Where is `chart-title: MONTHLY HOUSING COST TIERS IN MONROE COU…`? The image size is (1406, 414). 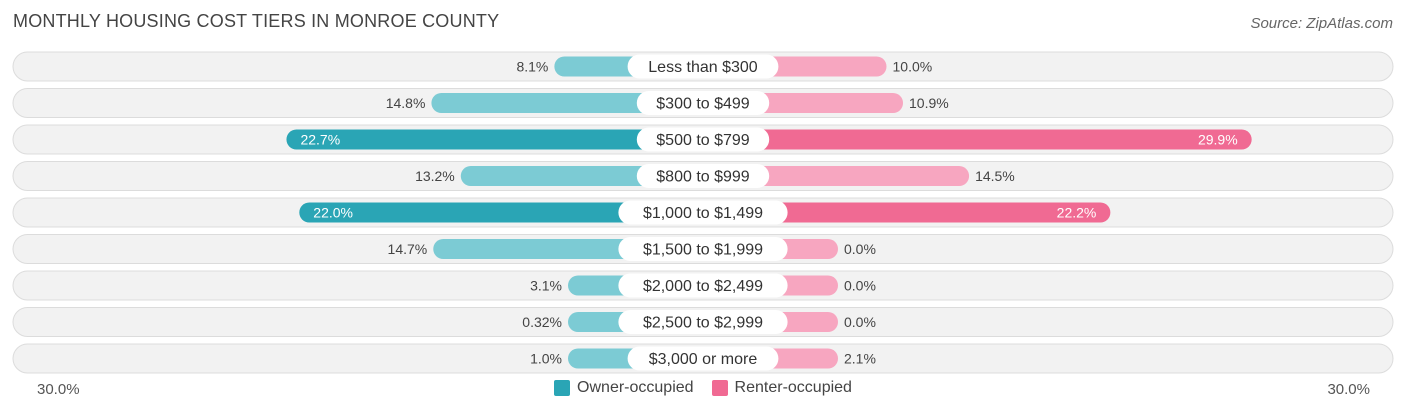
chart-title: MONTHLY HOUSING COST TIERS IN MONROE COU… is located at coordinates (256, 21).